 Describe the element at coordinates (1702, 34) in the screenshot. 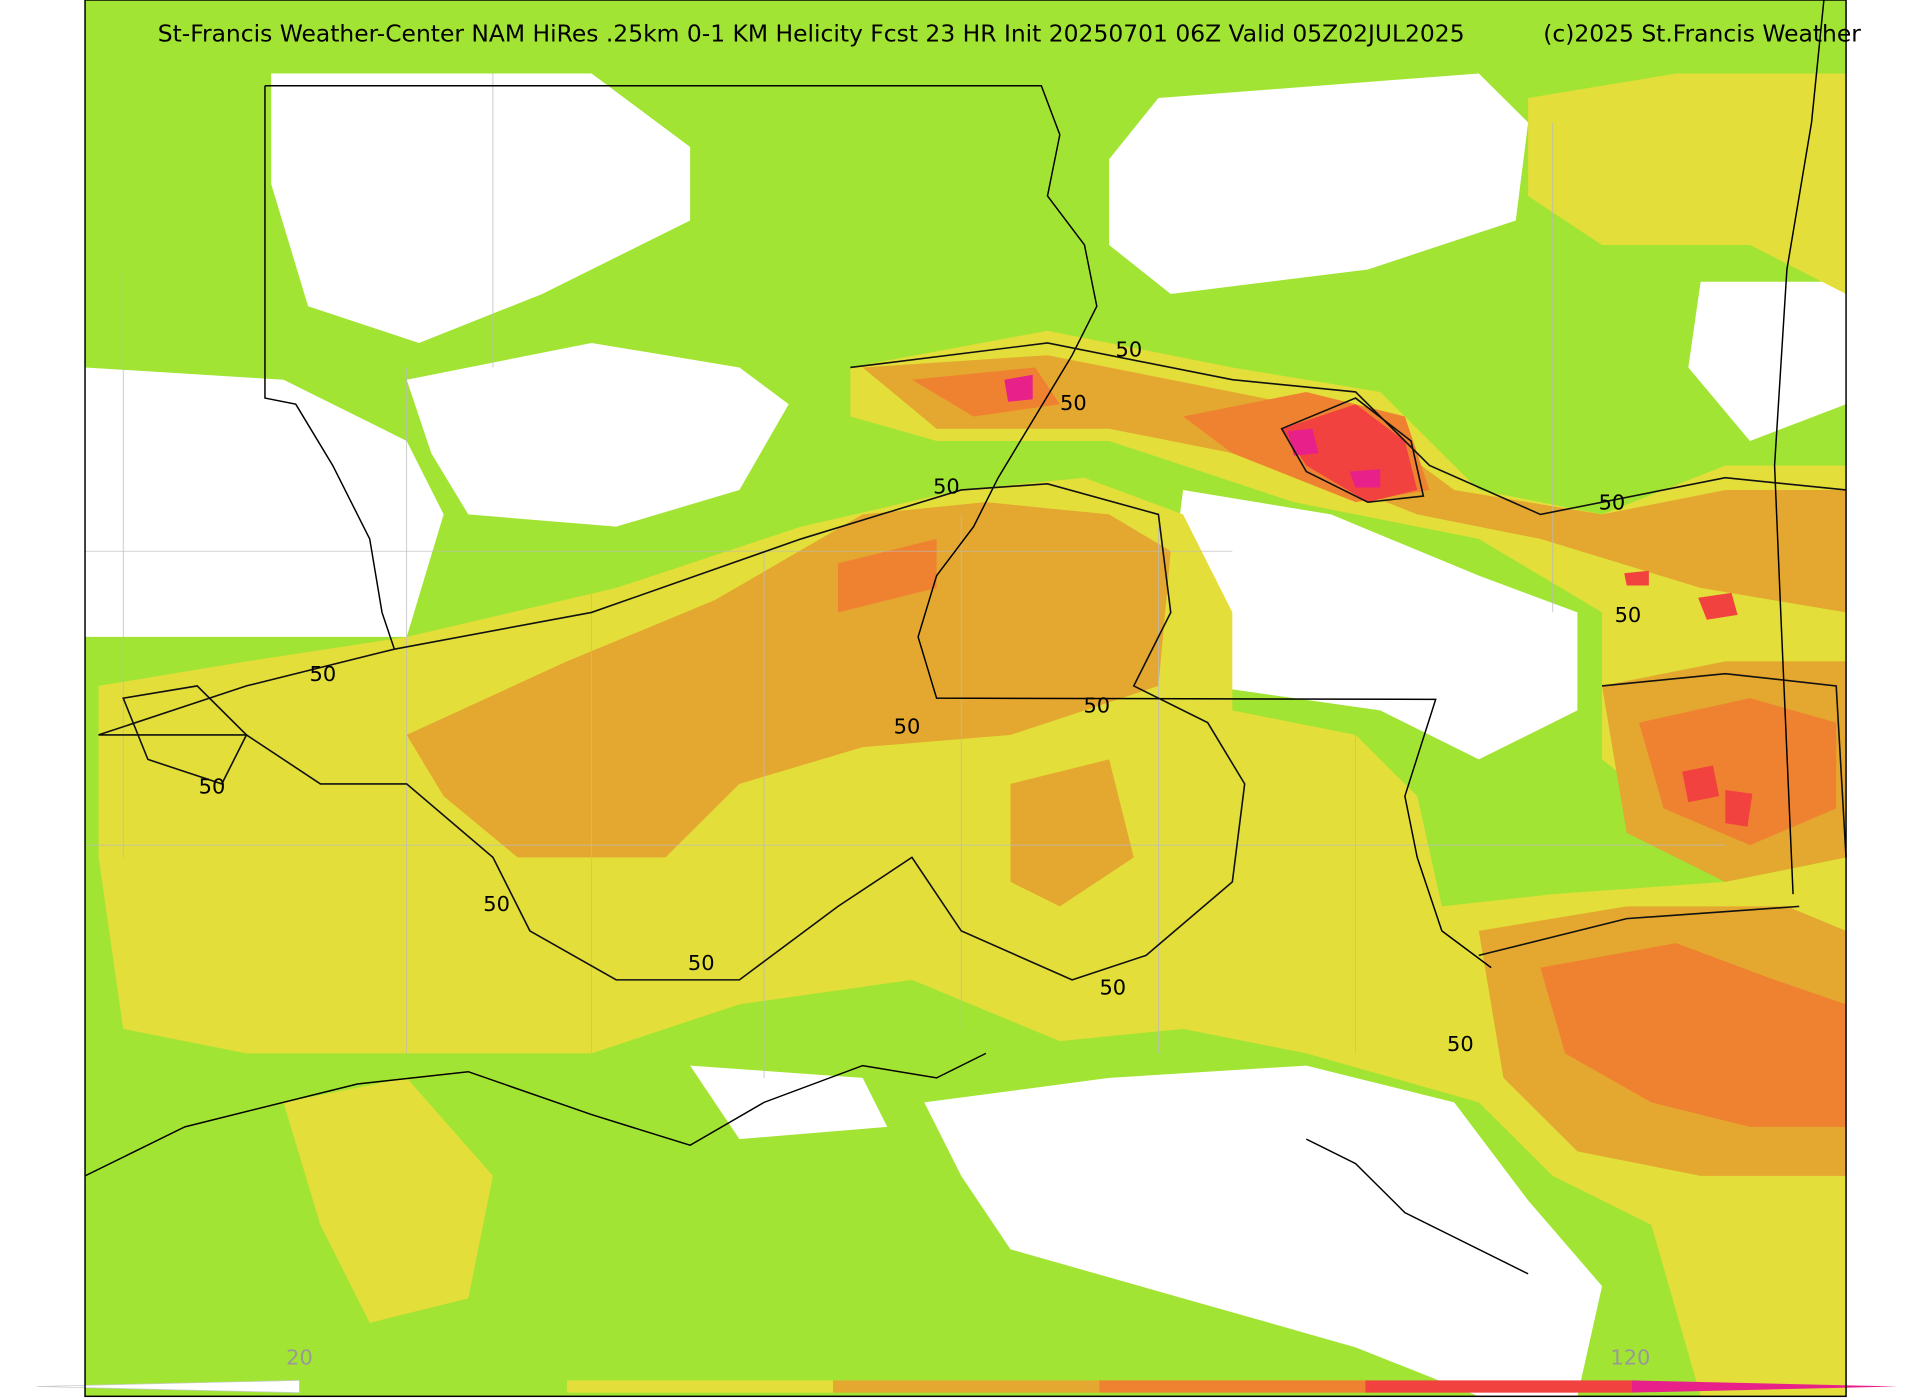

I see `credit: (c)2025 St.Francis Weather` at that location.